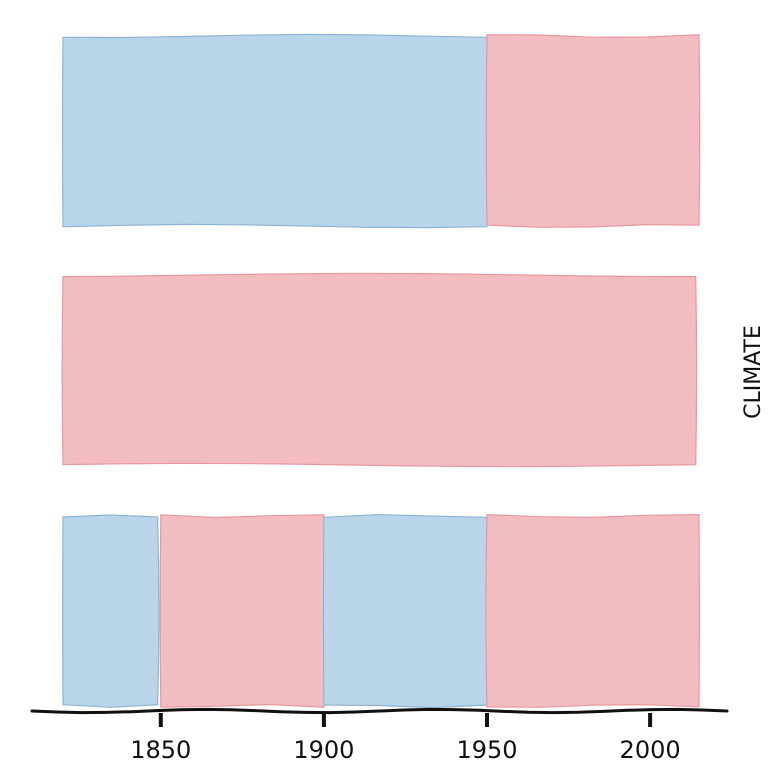 The image size is (783, 781). What do you see at coordinates (323, 750) in the screenshot?
I see `x-tick-label-1900: 1900` at bounding box center [323, 750].